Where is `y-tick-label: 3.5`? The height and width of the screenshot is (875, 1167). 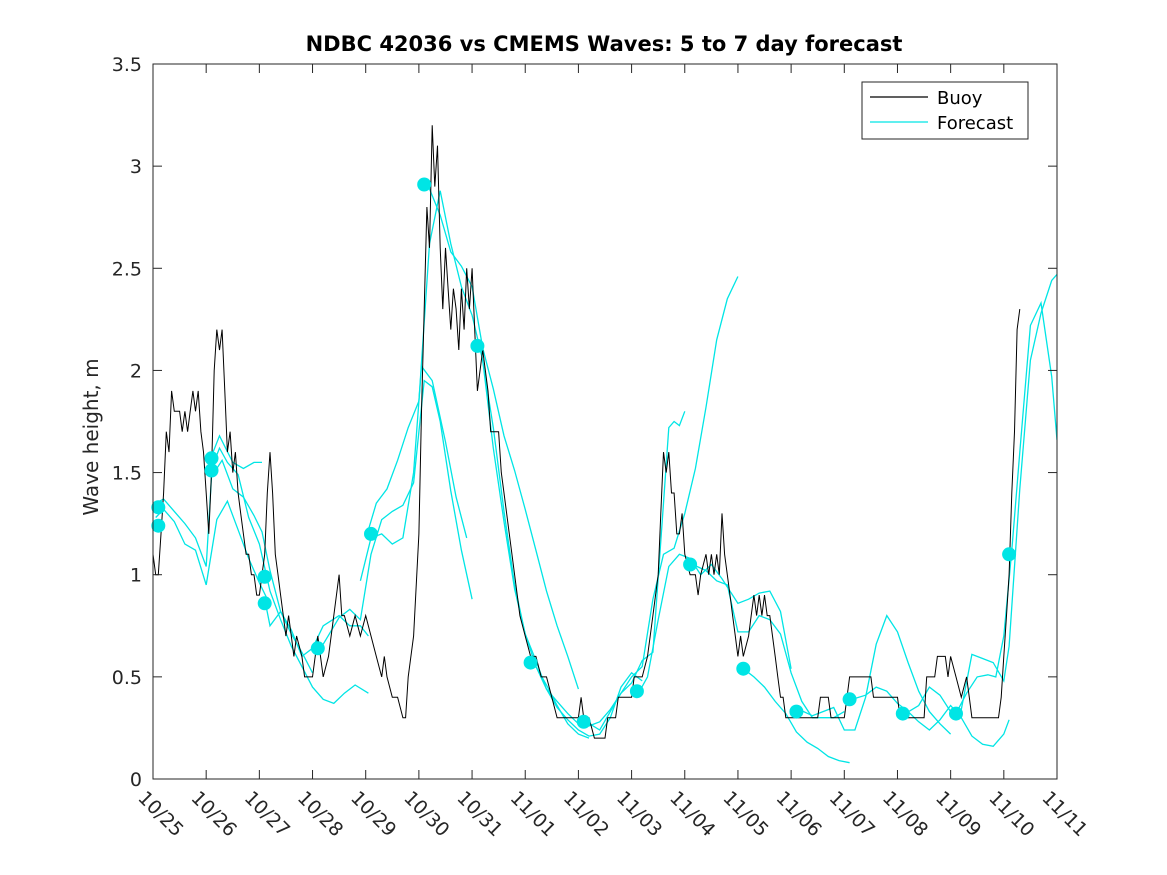
y-tick-label: 3.5 is located at coordinates (127, 65).